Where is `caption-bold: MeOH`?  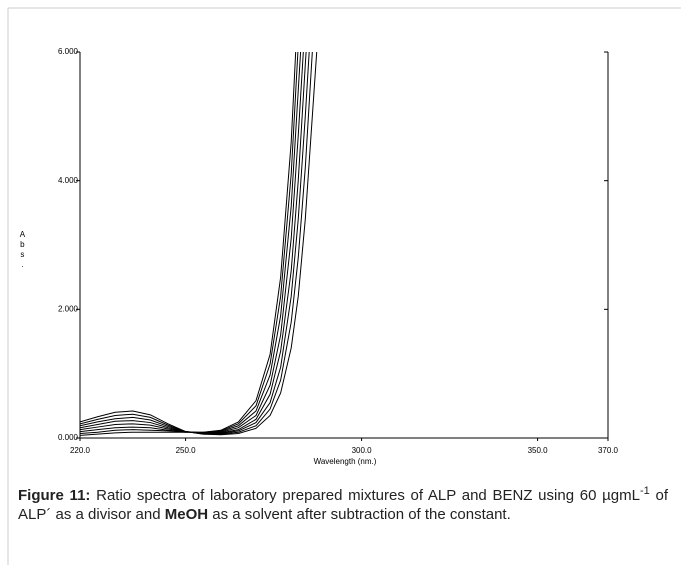
caption-bold: MeOH is located at coordinates (186, 514).